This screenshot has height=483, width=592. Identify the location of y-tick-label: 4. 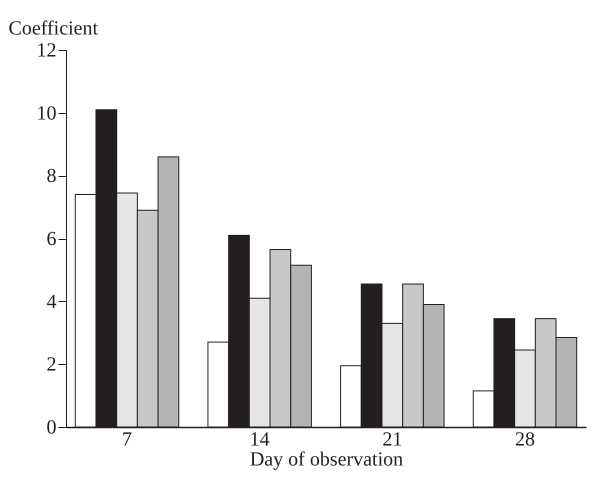
(51, 301).